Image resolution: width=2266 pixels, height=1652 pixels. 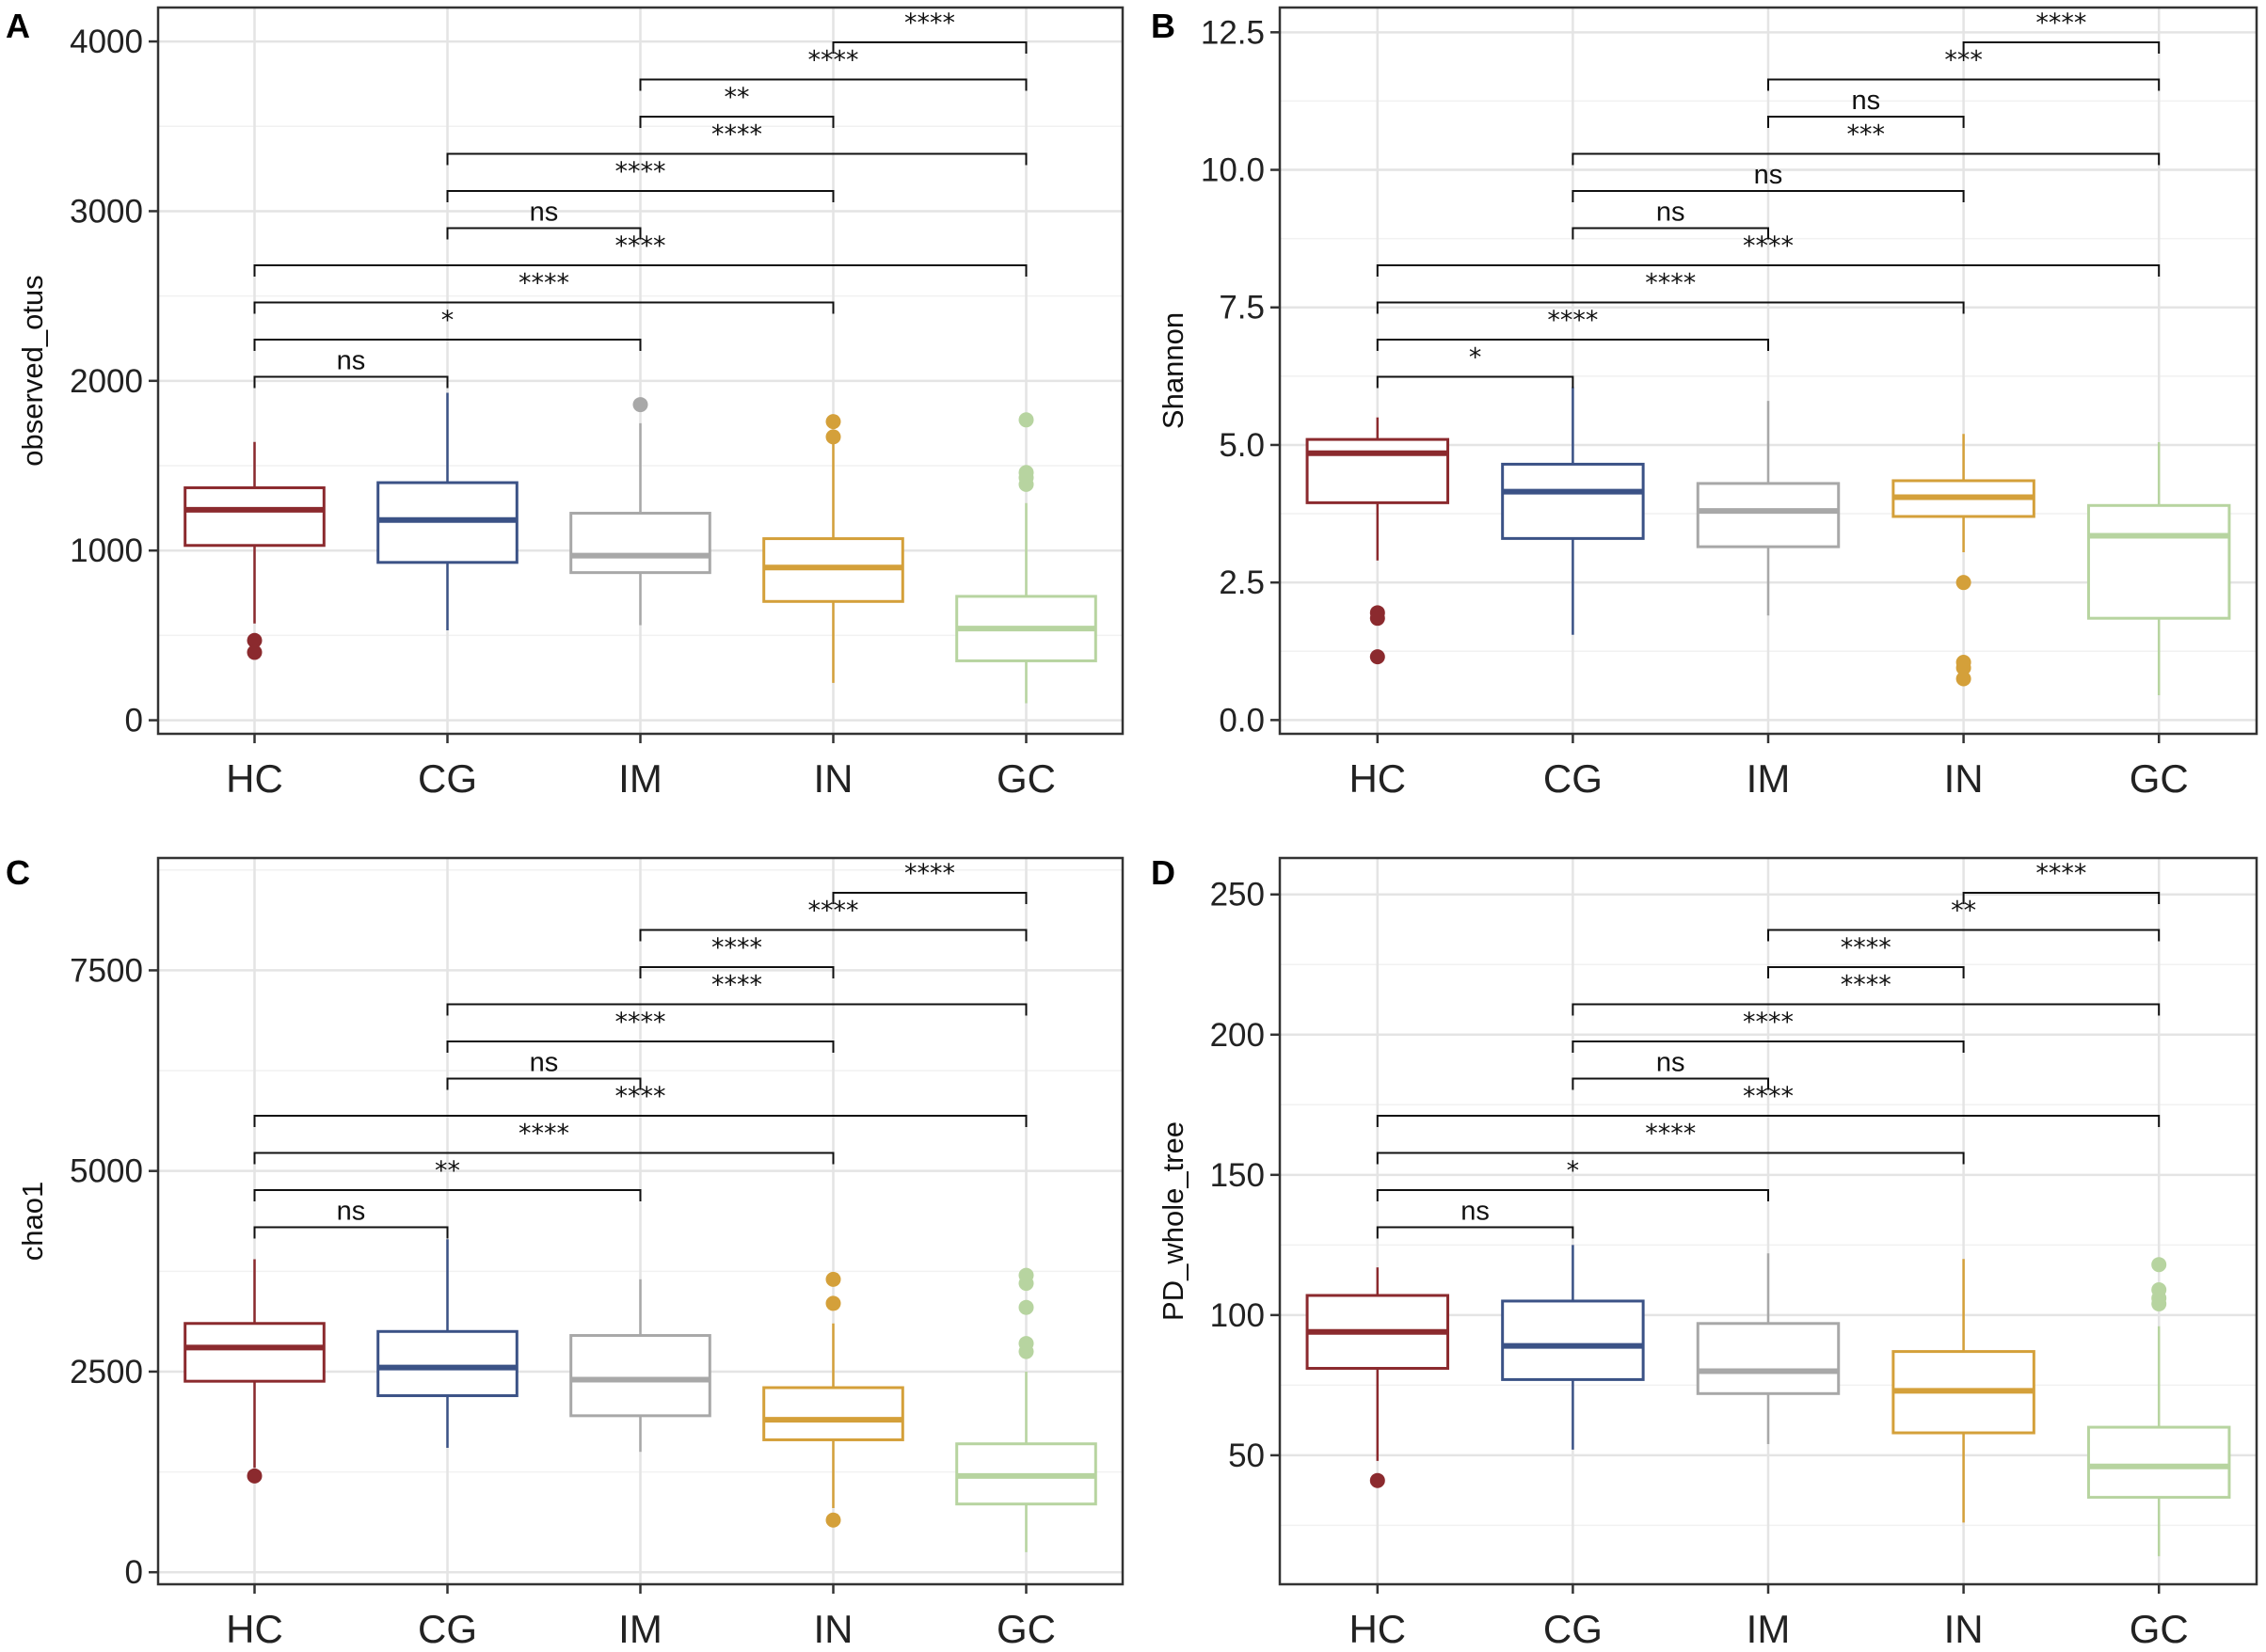 What do you see at coordinates (106, 42) in the screenshot?
I see `y-tick-label: 4000` at bounding box center [106, 42].